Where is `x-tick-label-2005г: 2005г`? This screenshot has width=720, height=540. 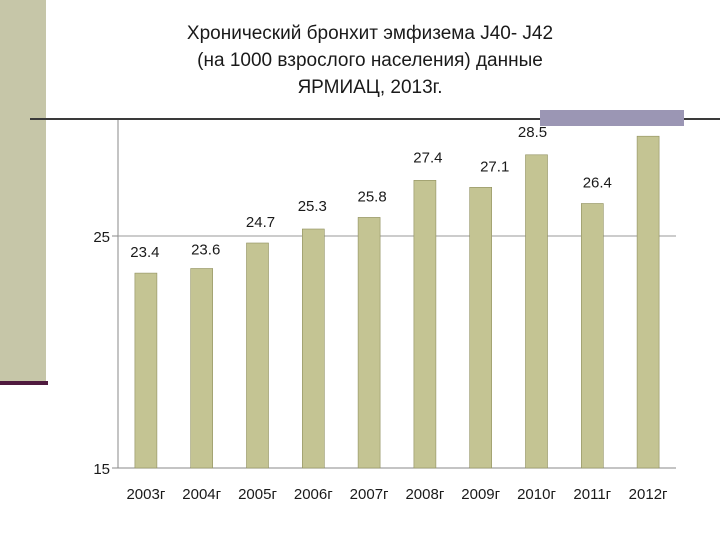 x-tick-label-2005г: 2005г is located at coordinates (257, 494).